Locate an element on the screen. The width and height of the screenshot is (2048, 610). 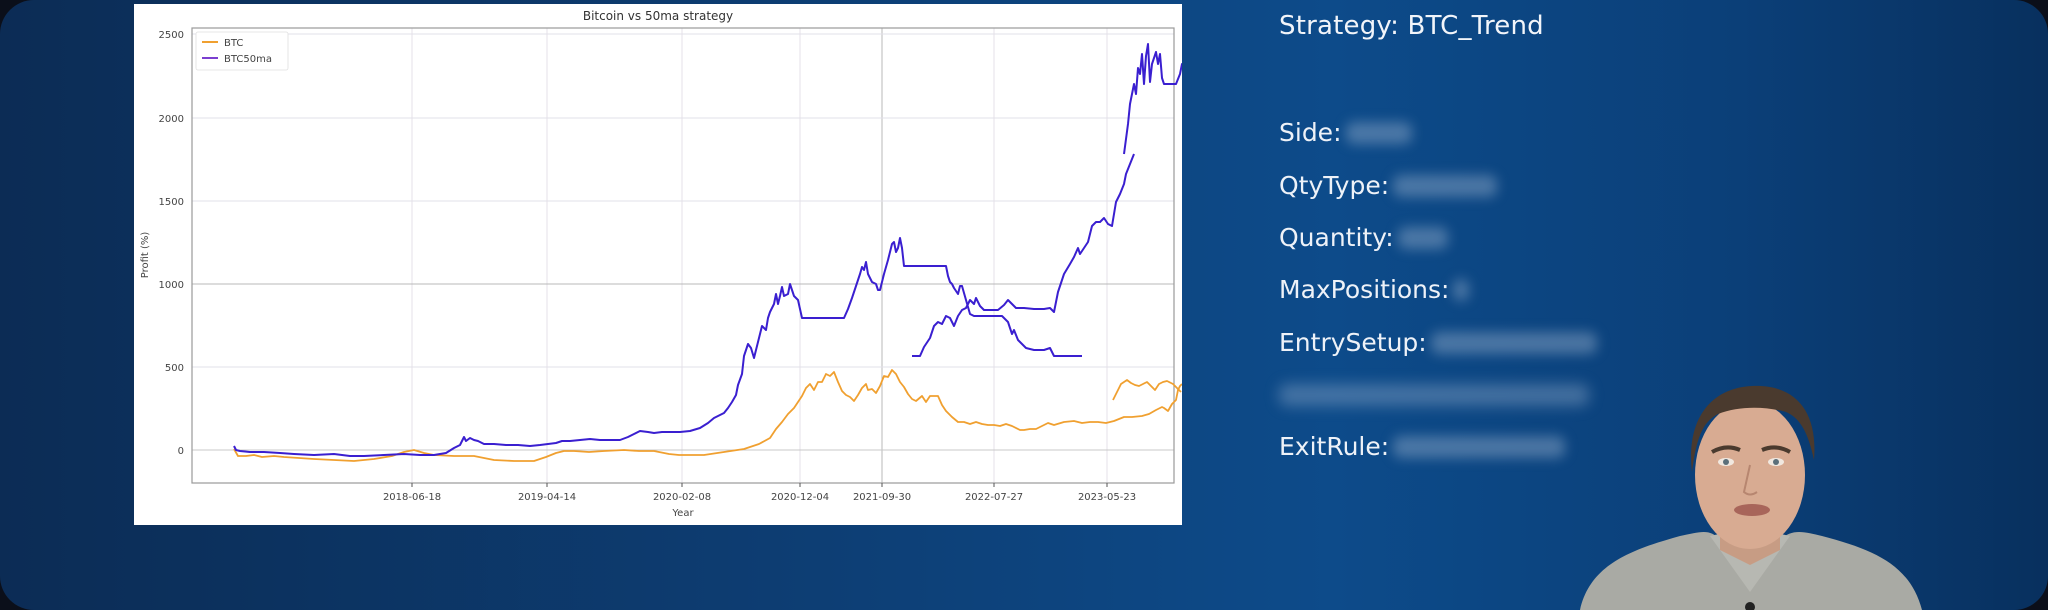
y-tick: 500 is located at coordinates (174, 368).